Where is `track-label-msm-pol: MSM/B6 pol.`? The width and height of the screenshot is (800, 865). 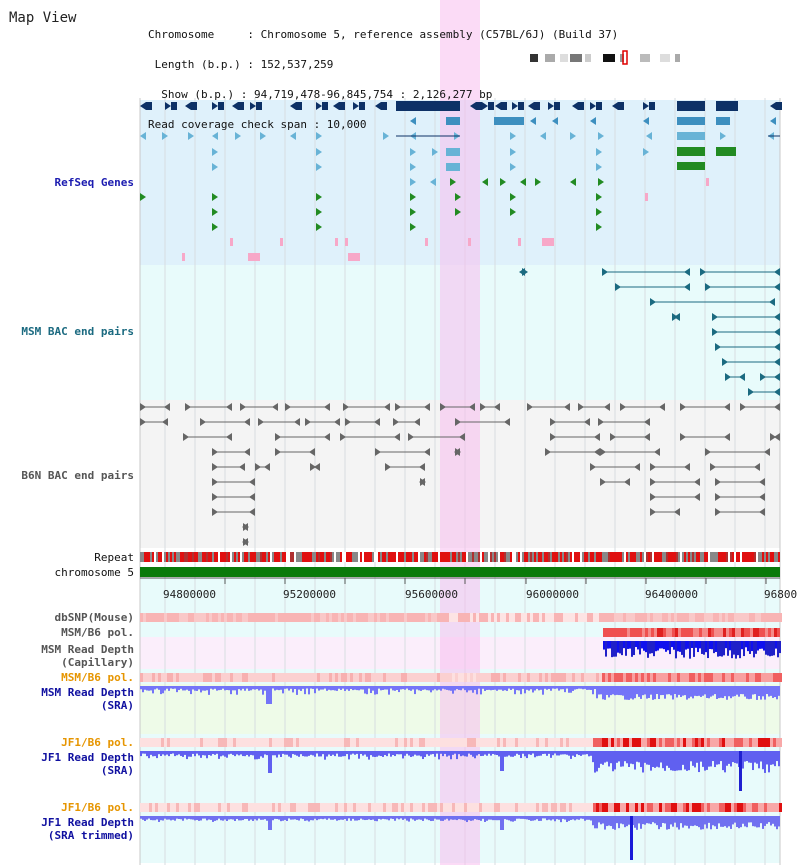 track-label-msm-pol: MSM/B6 pol. is located at coordinates (97, 632).